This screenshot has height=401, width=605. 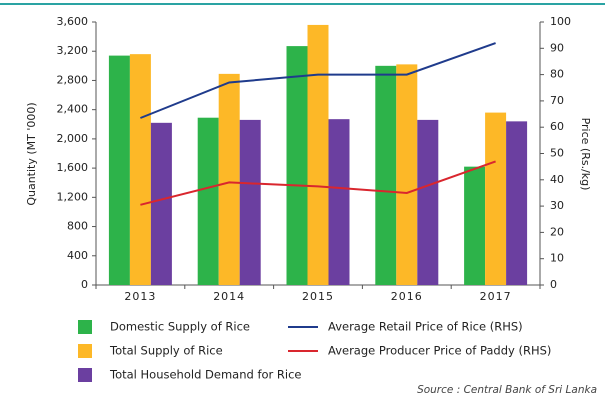 I want to click on legend-label: Average Producer Price of Paddy (RHS), so click(x=439, y=351).